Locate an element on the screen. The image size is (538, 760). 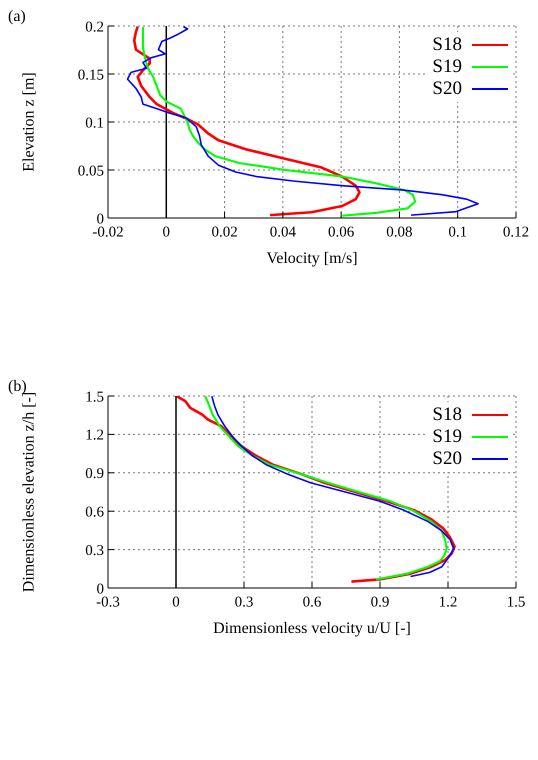
x-tick-label: -0.02 is located at coordinates (108, 232).